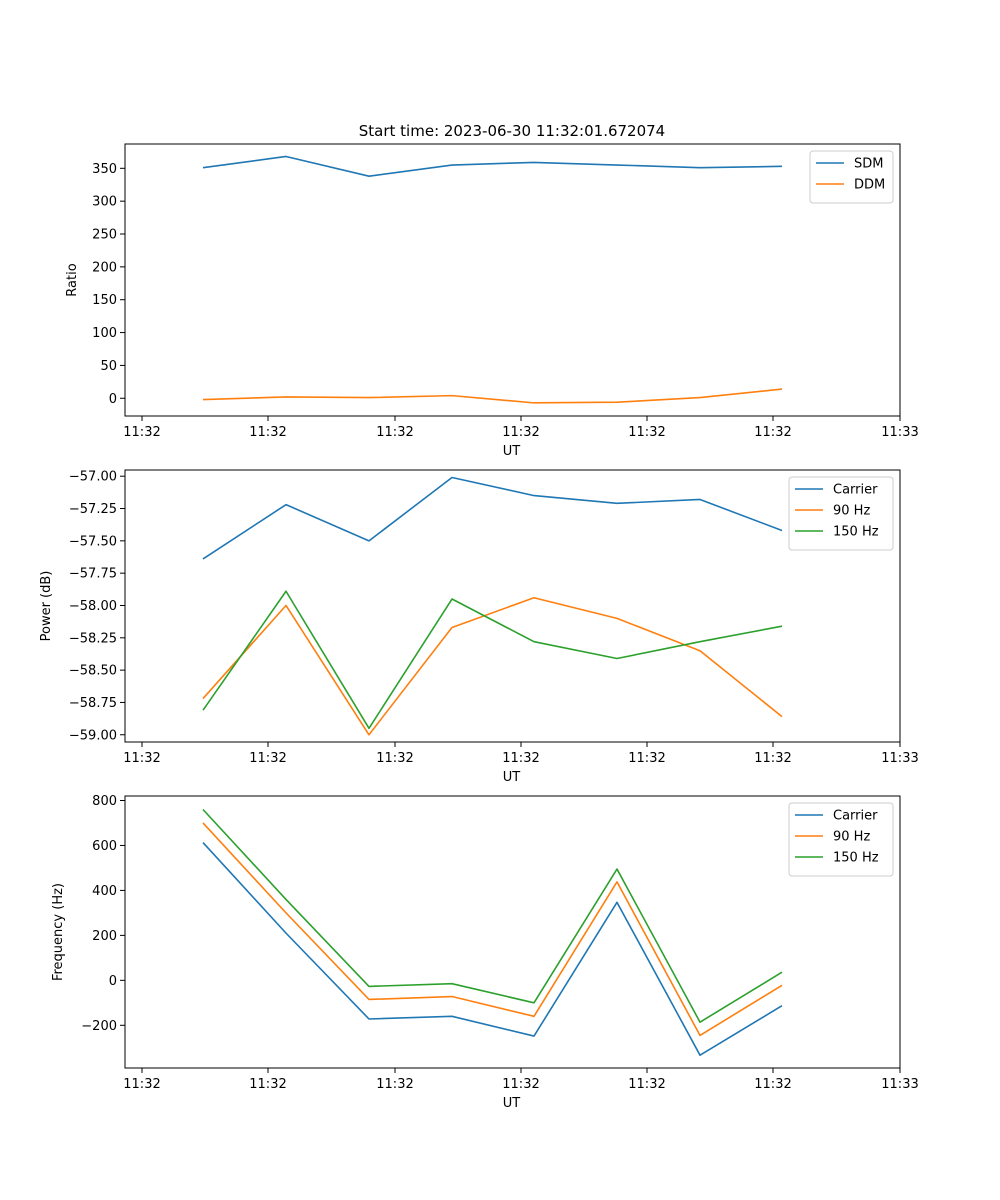  What do you see at coordinates (869, 185) in the screenshot?
I see `legend-label: DDM` at bounding box center [869, 185].